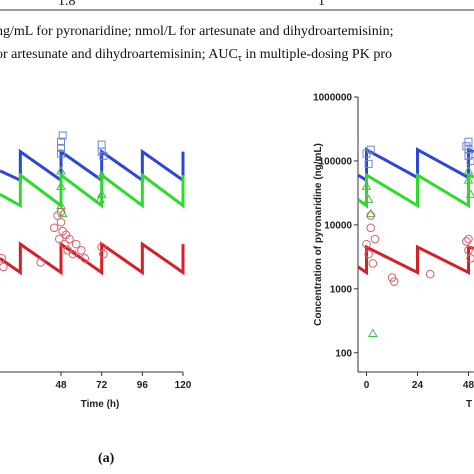 The height and width of the screenshot is (474, 474). I want to click on y-axis-label: Concentration of pyronaridine (ng/mL), so click(318, 234).